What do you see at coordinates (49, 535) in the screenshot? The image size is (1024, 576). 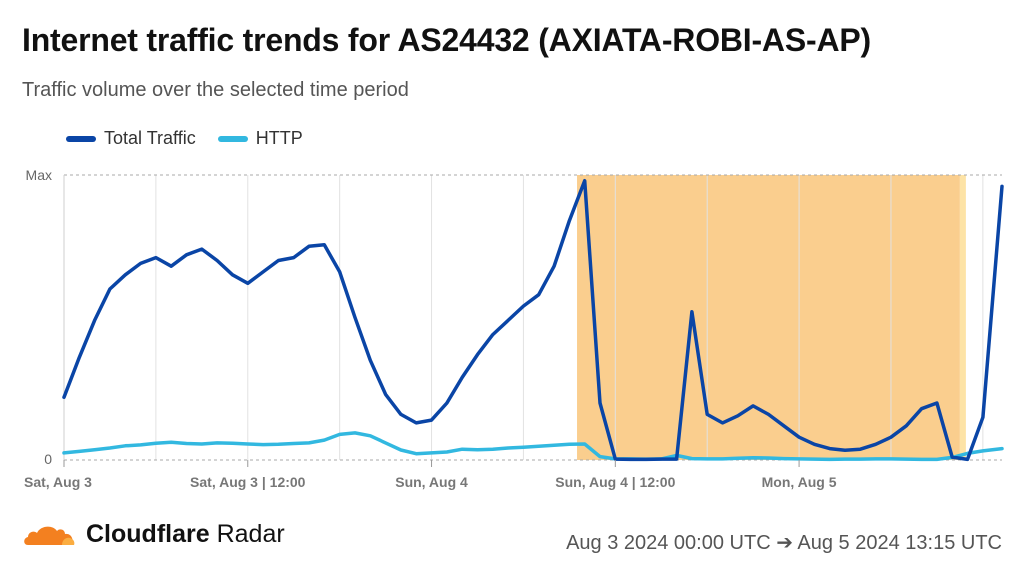 I see `cloudflare-cloud-icon` at bounding box center [49, 535].